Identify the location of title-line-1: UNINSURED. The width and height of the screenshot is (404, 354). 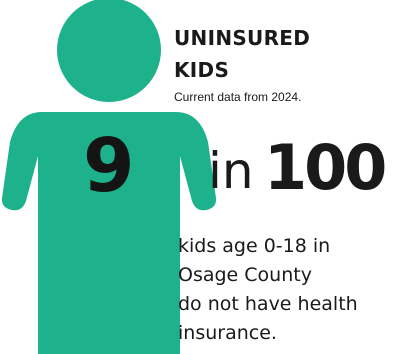
(242, 38).